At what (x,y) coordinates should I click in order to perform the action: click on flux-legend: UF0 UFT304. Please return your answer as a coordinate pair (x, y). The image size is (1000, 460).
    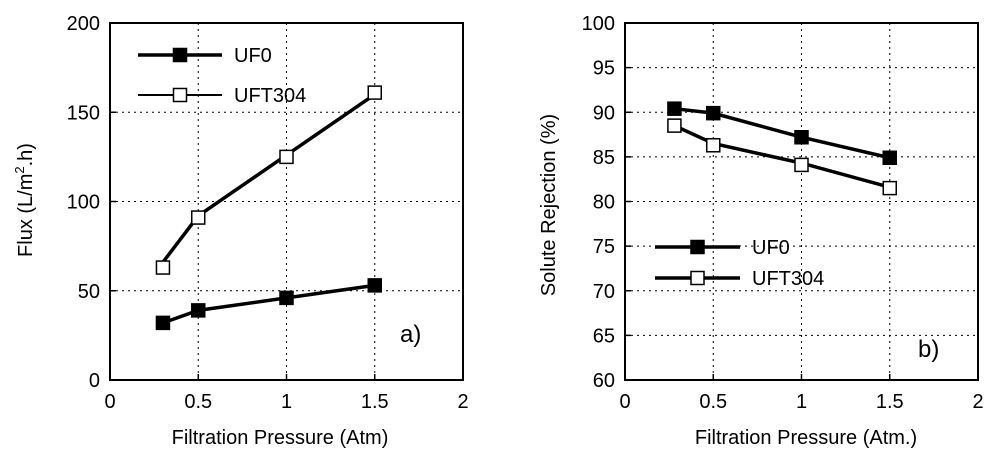
    Looking at the image, I should click on (222, 76).